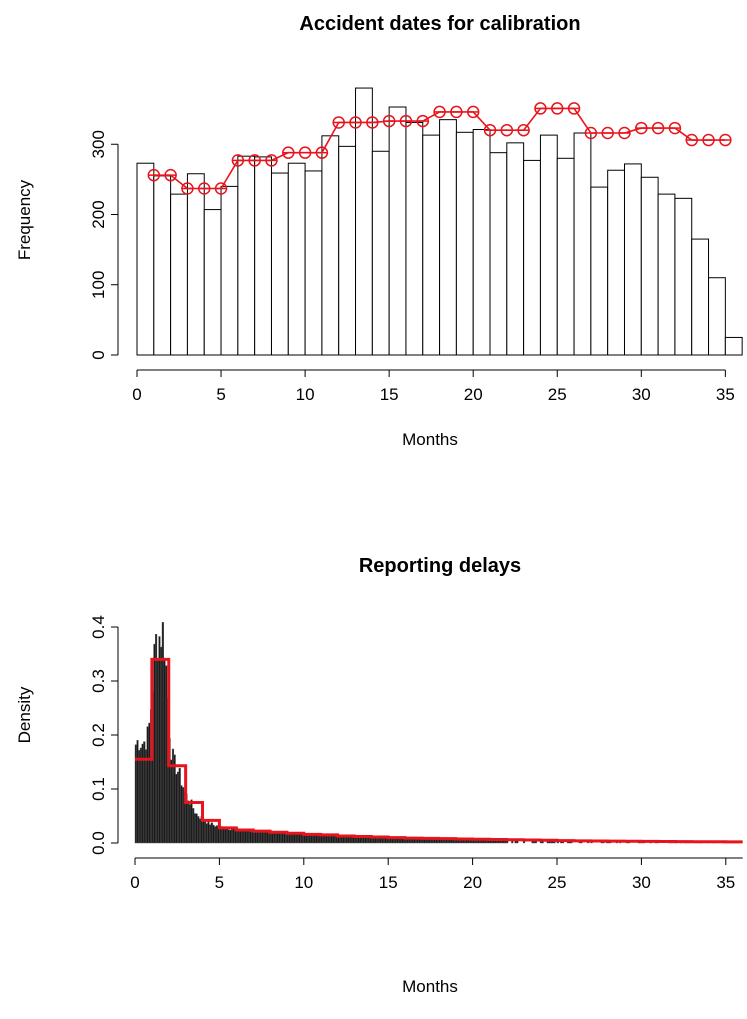  Describe the element at coordinates (436, 874) in the screenshot. I see `chart2-x-axis: 0 5 10 15 20 25 30 35` at that location.